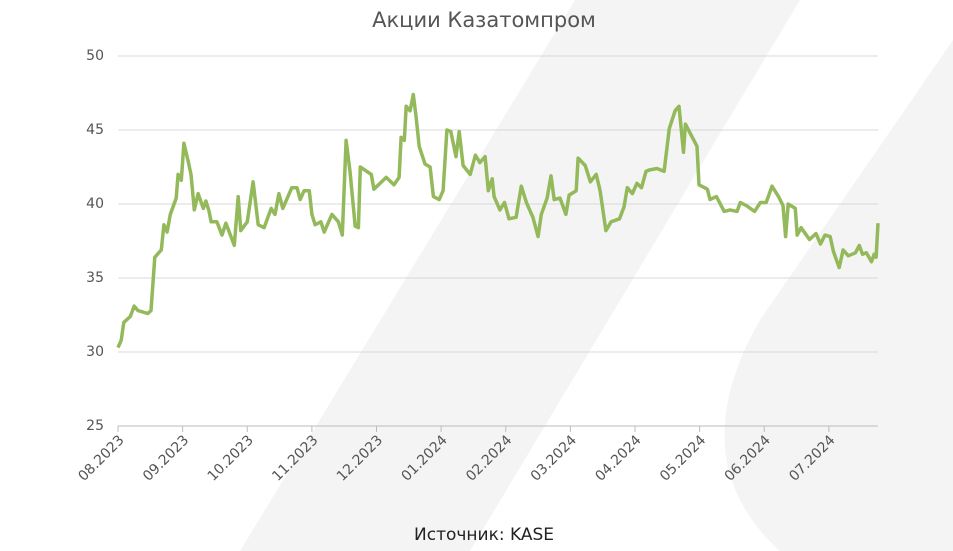 The image size is (953, 551). I want to click on x-tick-label: 09.2023, so click(166, 458).